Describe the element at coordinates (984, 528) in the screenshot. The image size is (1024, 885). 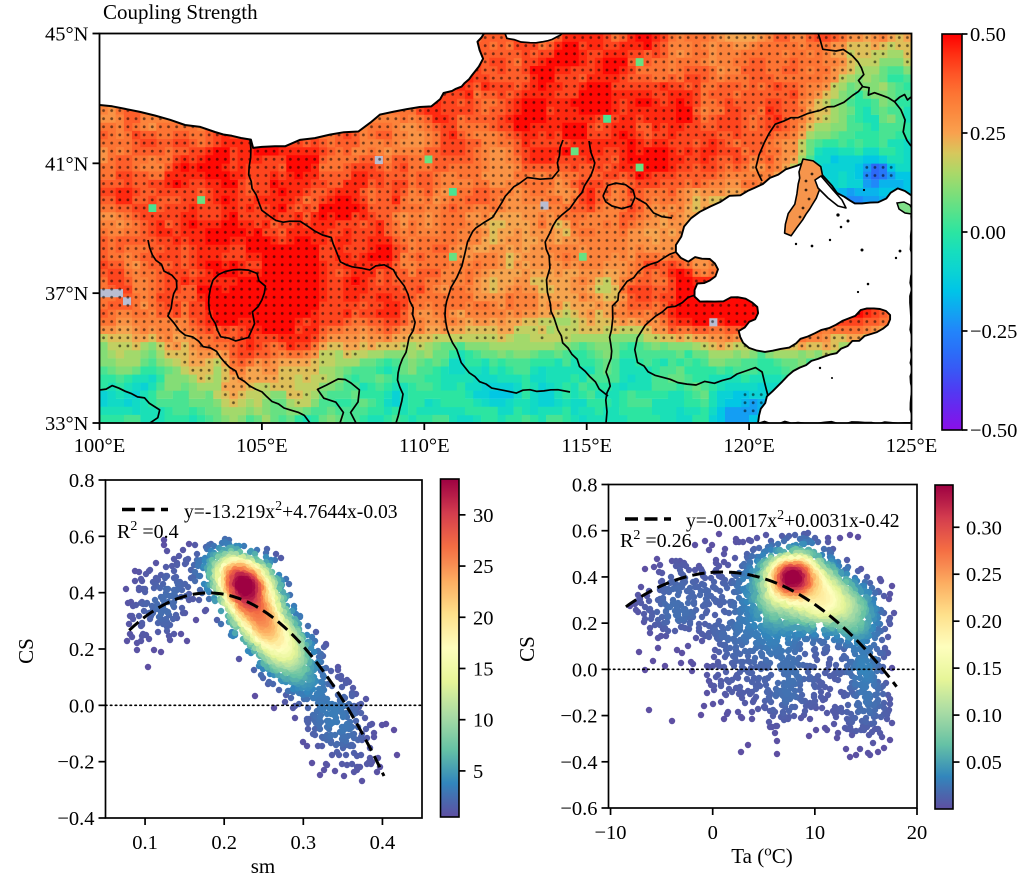
I see `svg-text: 0.30` at that location.